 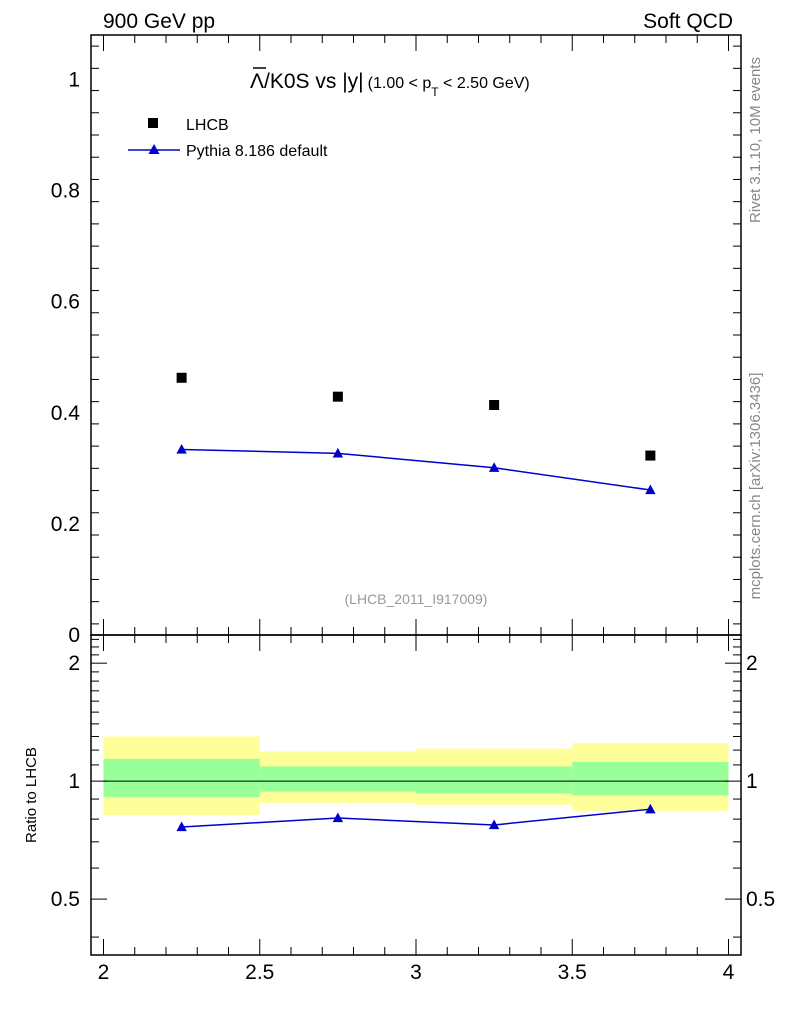 I want to click on main-y-tick-label: 0.2, so click(x=65, y=524).